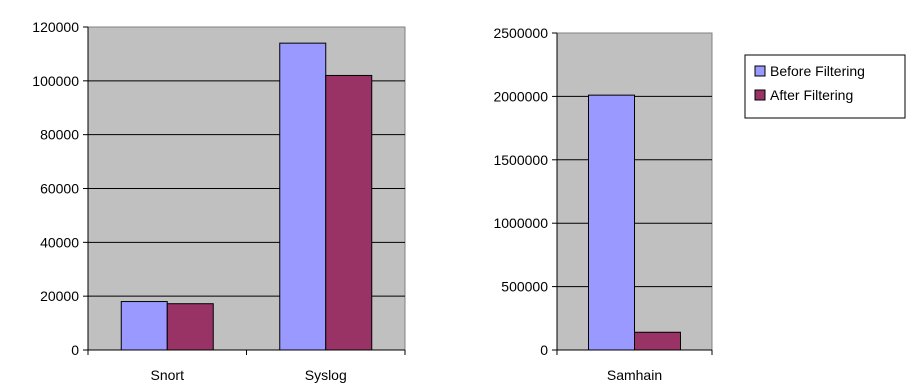  What do you see at coordinates (520, 223) in the screenshot?
I see `y-tick-label: 1000000` at bounding box center [520, 223].